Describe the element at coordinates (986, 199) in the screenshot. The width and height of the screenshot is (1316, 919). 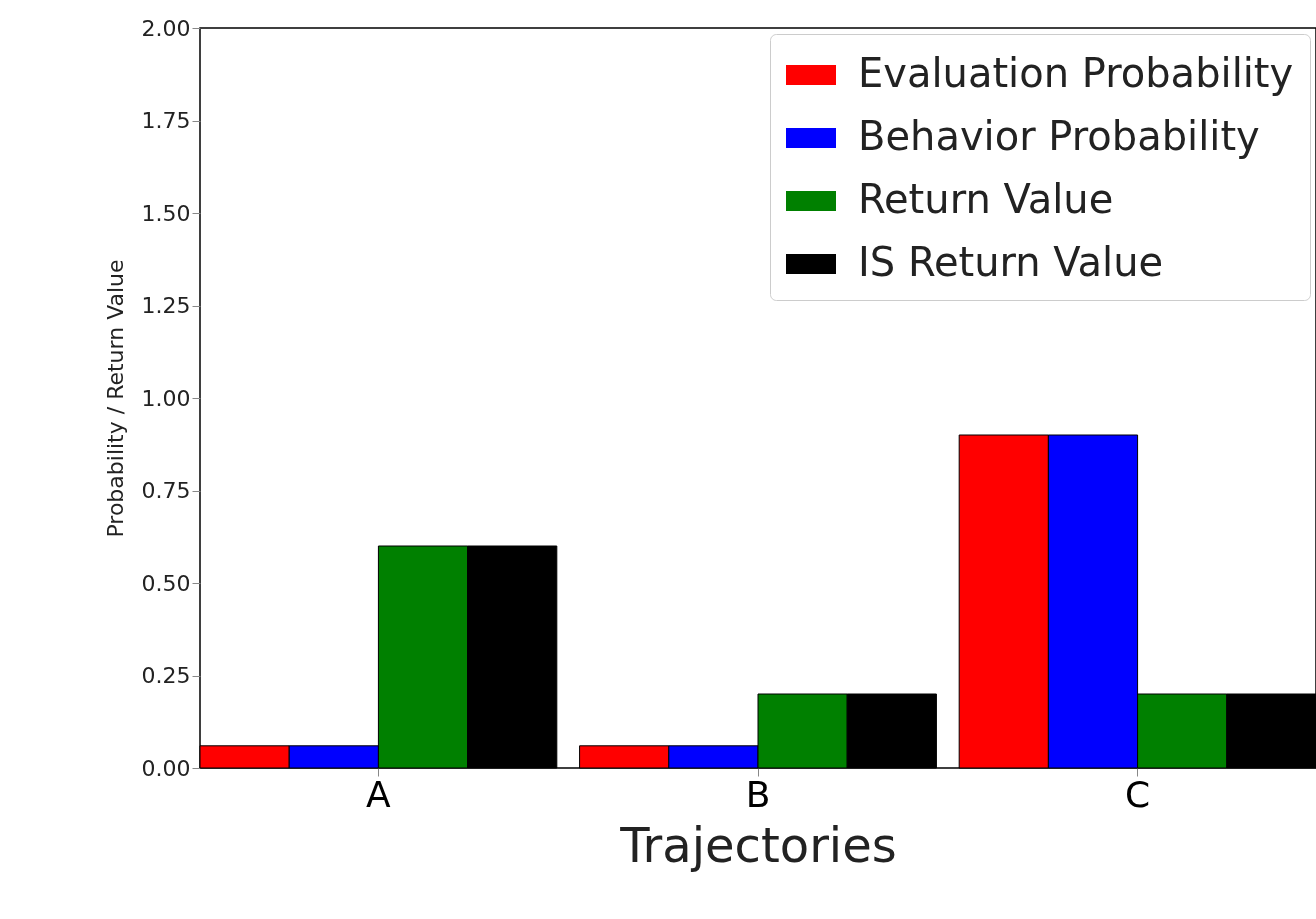
I see `legend-label: Return Value` at that location.